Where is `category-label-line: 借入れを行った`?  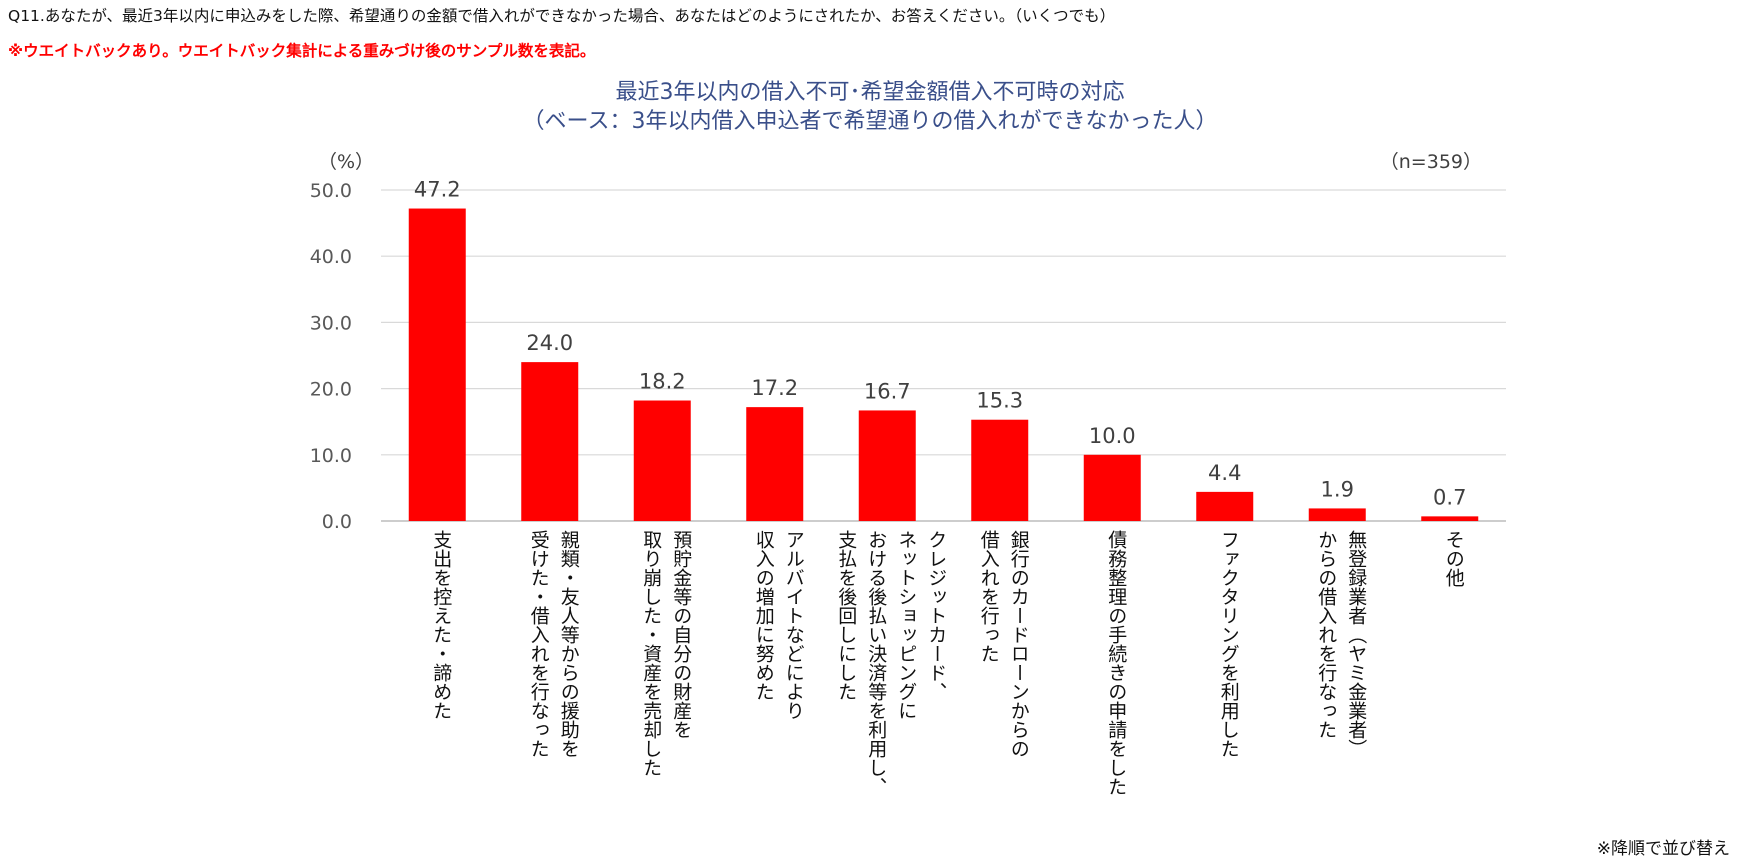
category-label-line: 借入れを行った is located at coordinates (988, 596).